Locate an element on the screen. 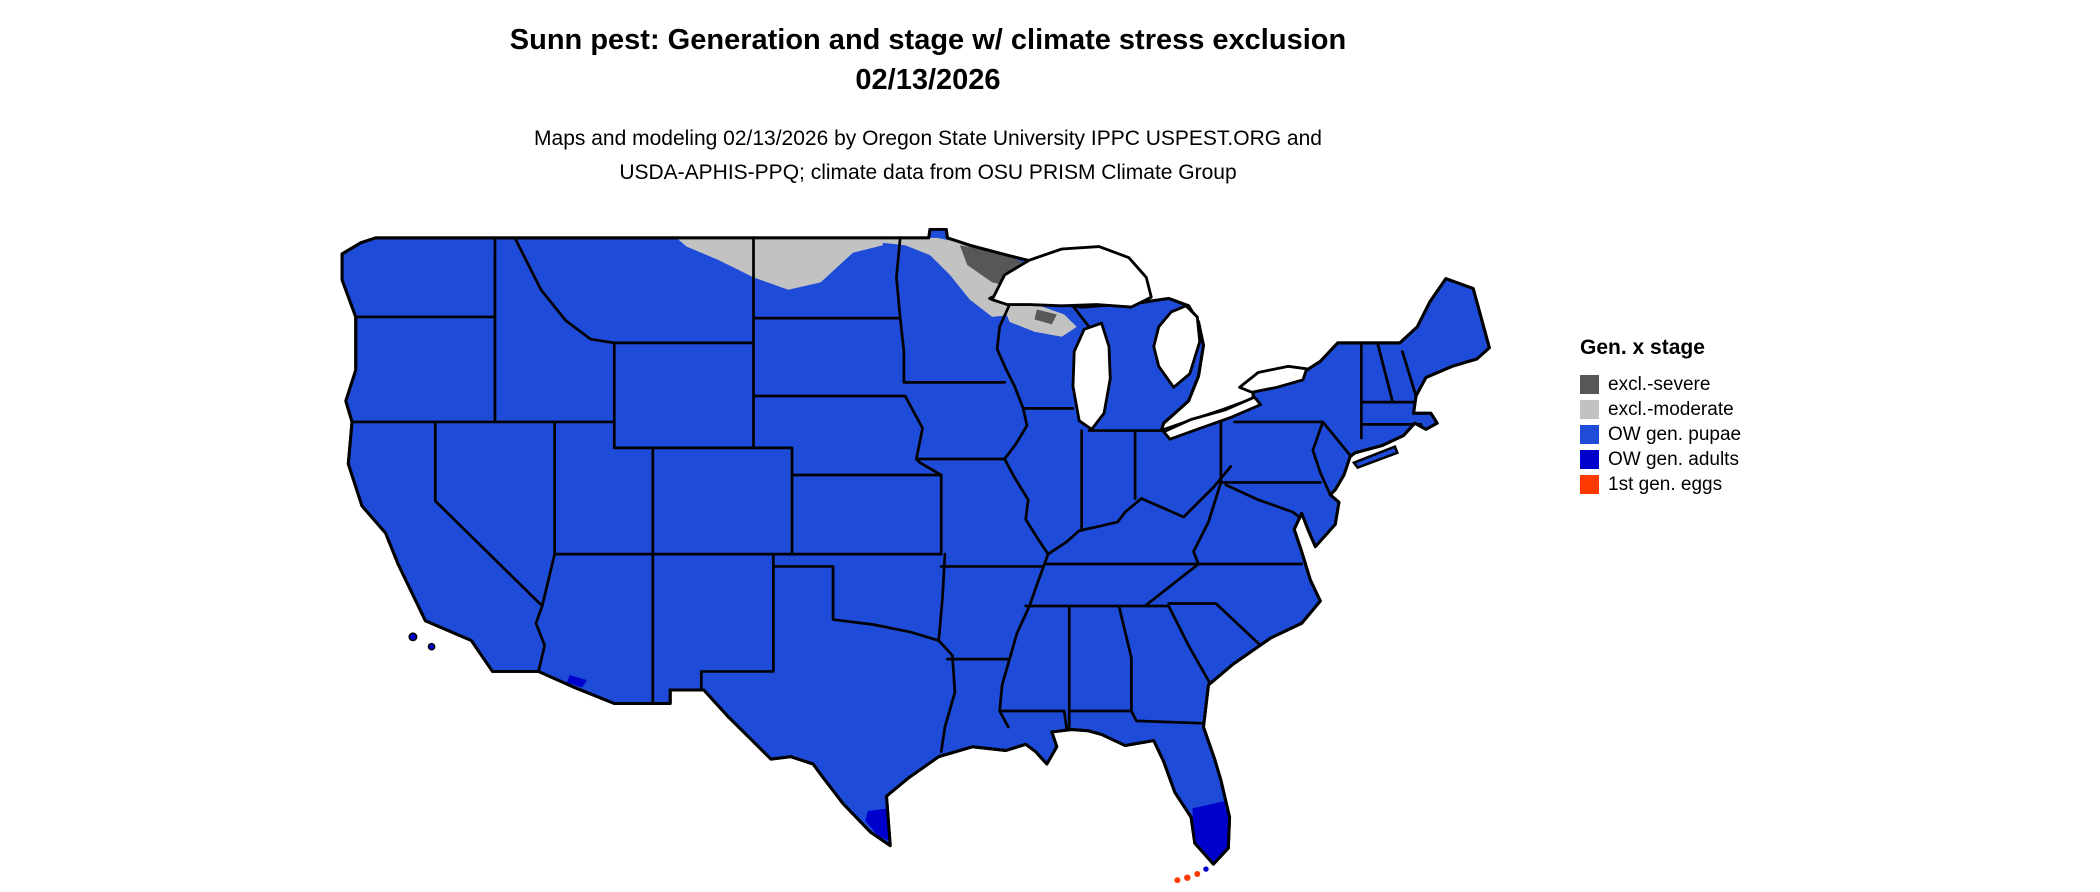 Image resolution: width=2100 pixels, height=892 pixels. long-island is located at coordinates (1375, 457).